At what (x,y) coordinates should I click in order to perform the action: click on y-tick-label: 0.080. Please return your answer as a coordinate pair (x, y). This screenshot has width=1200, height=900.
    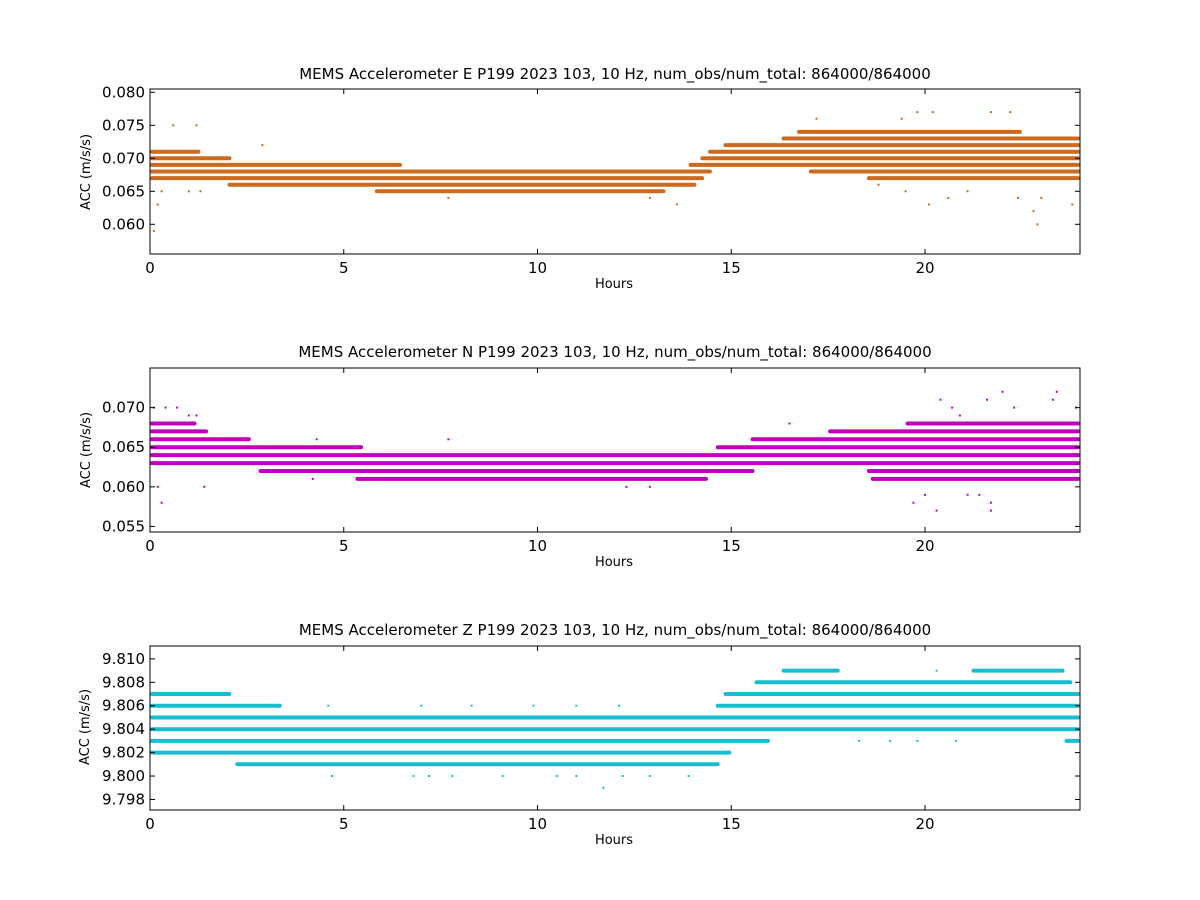
    Looking at the image, I should click on (123, 92).